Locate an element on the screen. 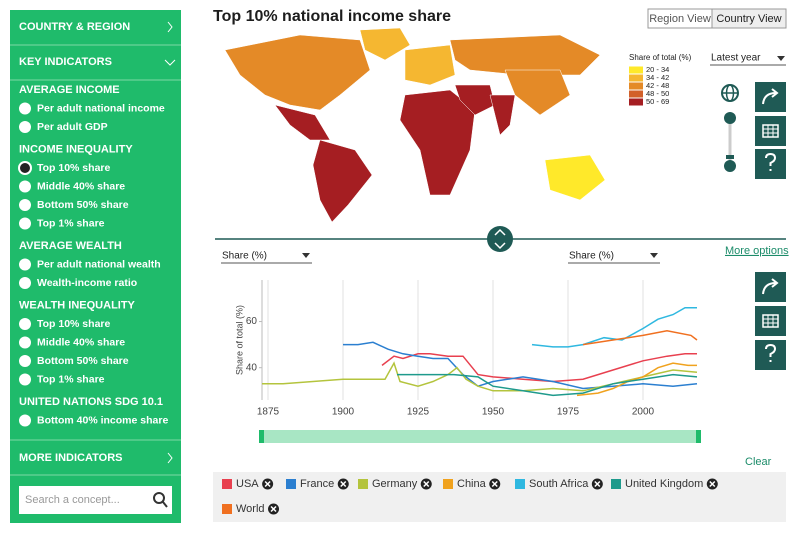 The image size is (800, 535). view-button: Country View is located at coordinates (748, 19).